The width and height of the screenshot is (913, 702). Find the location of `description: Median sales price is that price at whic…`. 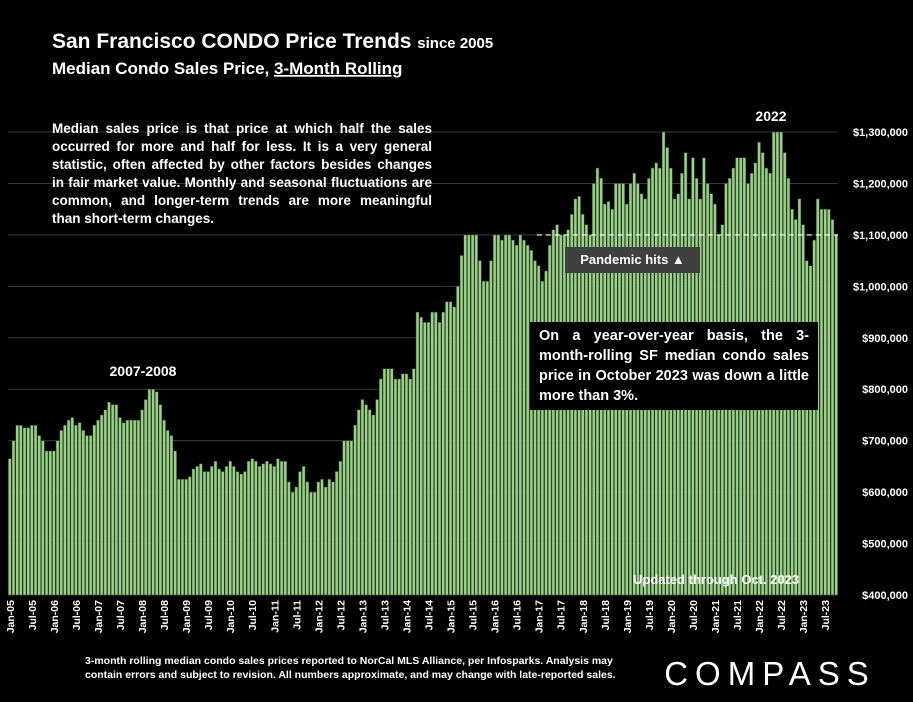

description: Median sales price is that price at whic… is located at coordinates (242, 173).